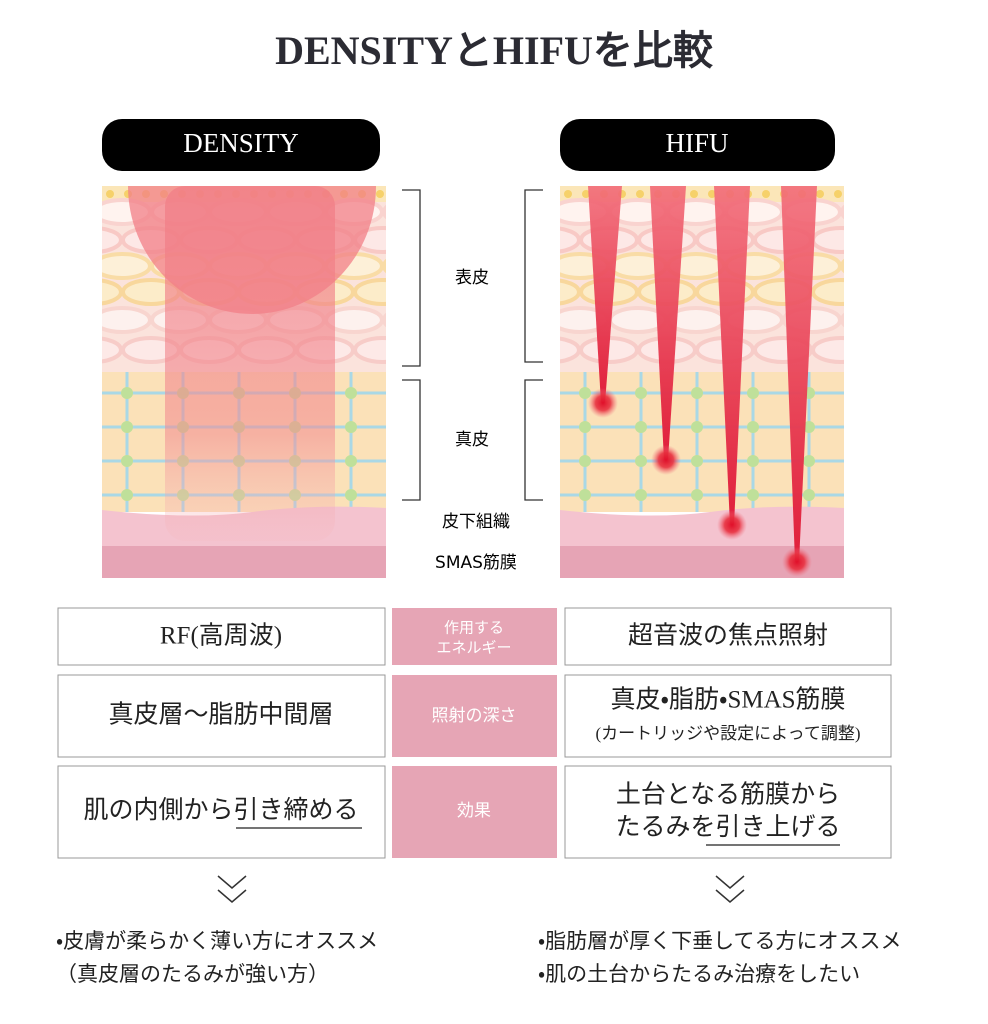 This screenshot has height=1024, width=988. I want to click on cell-label-text: 効果, so click(474, 811).